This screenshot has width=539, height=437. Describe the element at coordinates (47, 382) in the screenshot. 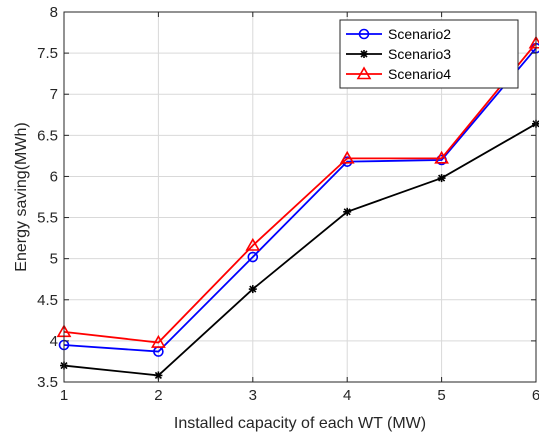

I see `y-tick-label: 3.5` at that location.